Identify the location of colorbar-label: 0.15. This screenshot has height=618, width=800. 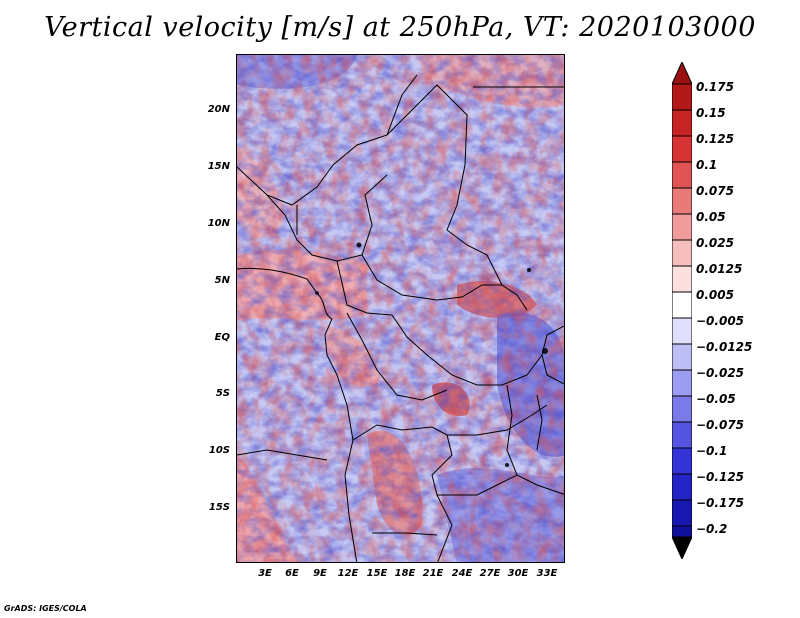
(711, 113).